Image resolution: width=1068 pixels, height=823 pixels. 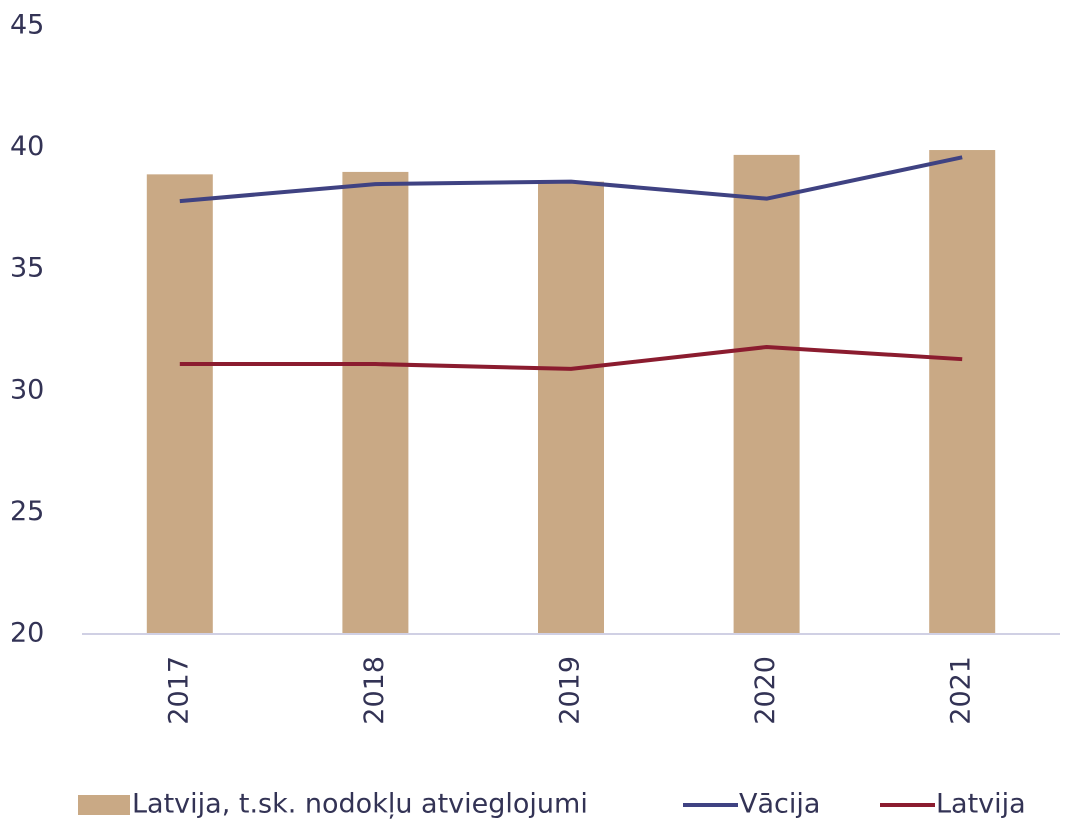 I want to click on legend-swatch, so click(x=104, y=805).